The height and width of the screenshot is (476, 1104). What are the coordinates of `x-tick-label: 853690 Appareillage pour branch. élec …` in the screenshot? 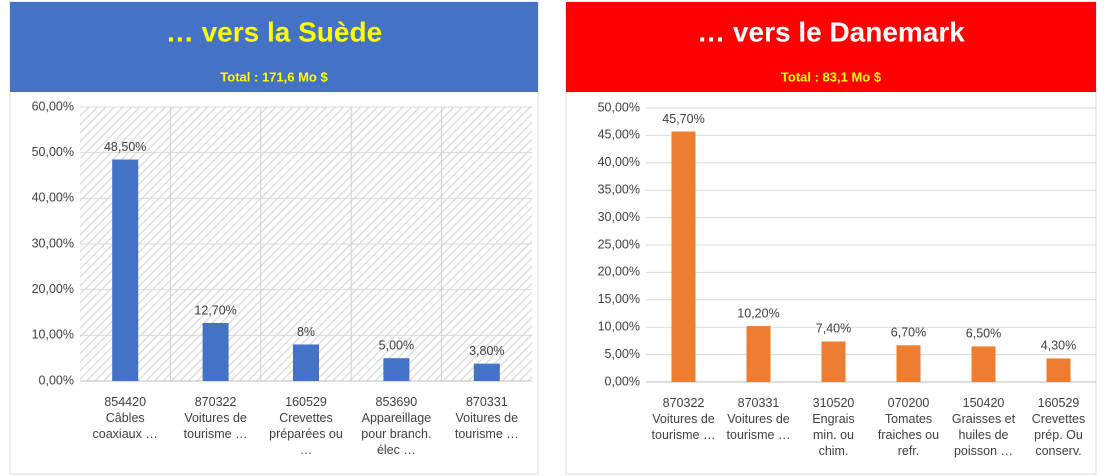 It's located at (396, 426).